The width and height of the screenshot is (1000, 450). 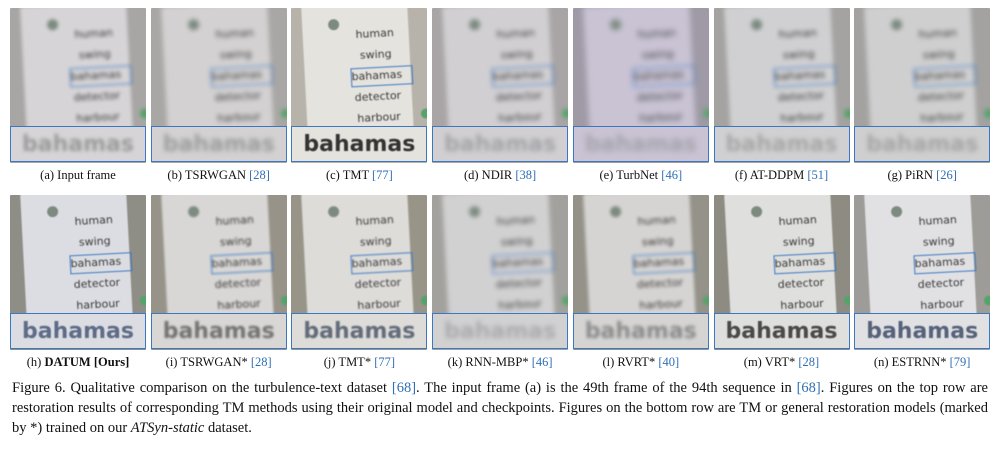 What do you see at coordinates (922, 175) in the screenshot?
I see `subfigure-caption: (g) PiRN [26]` at bounding box center [922, 175].